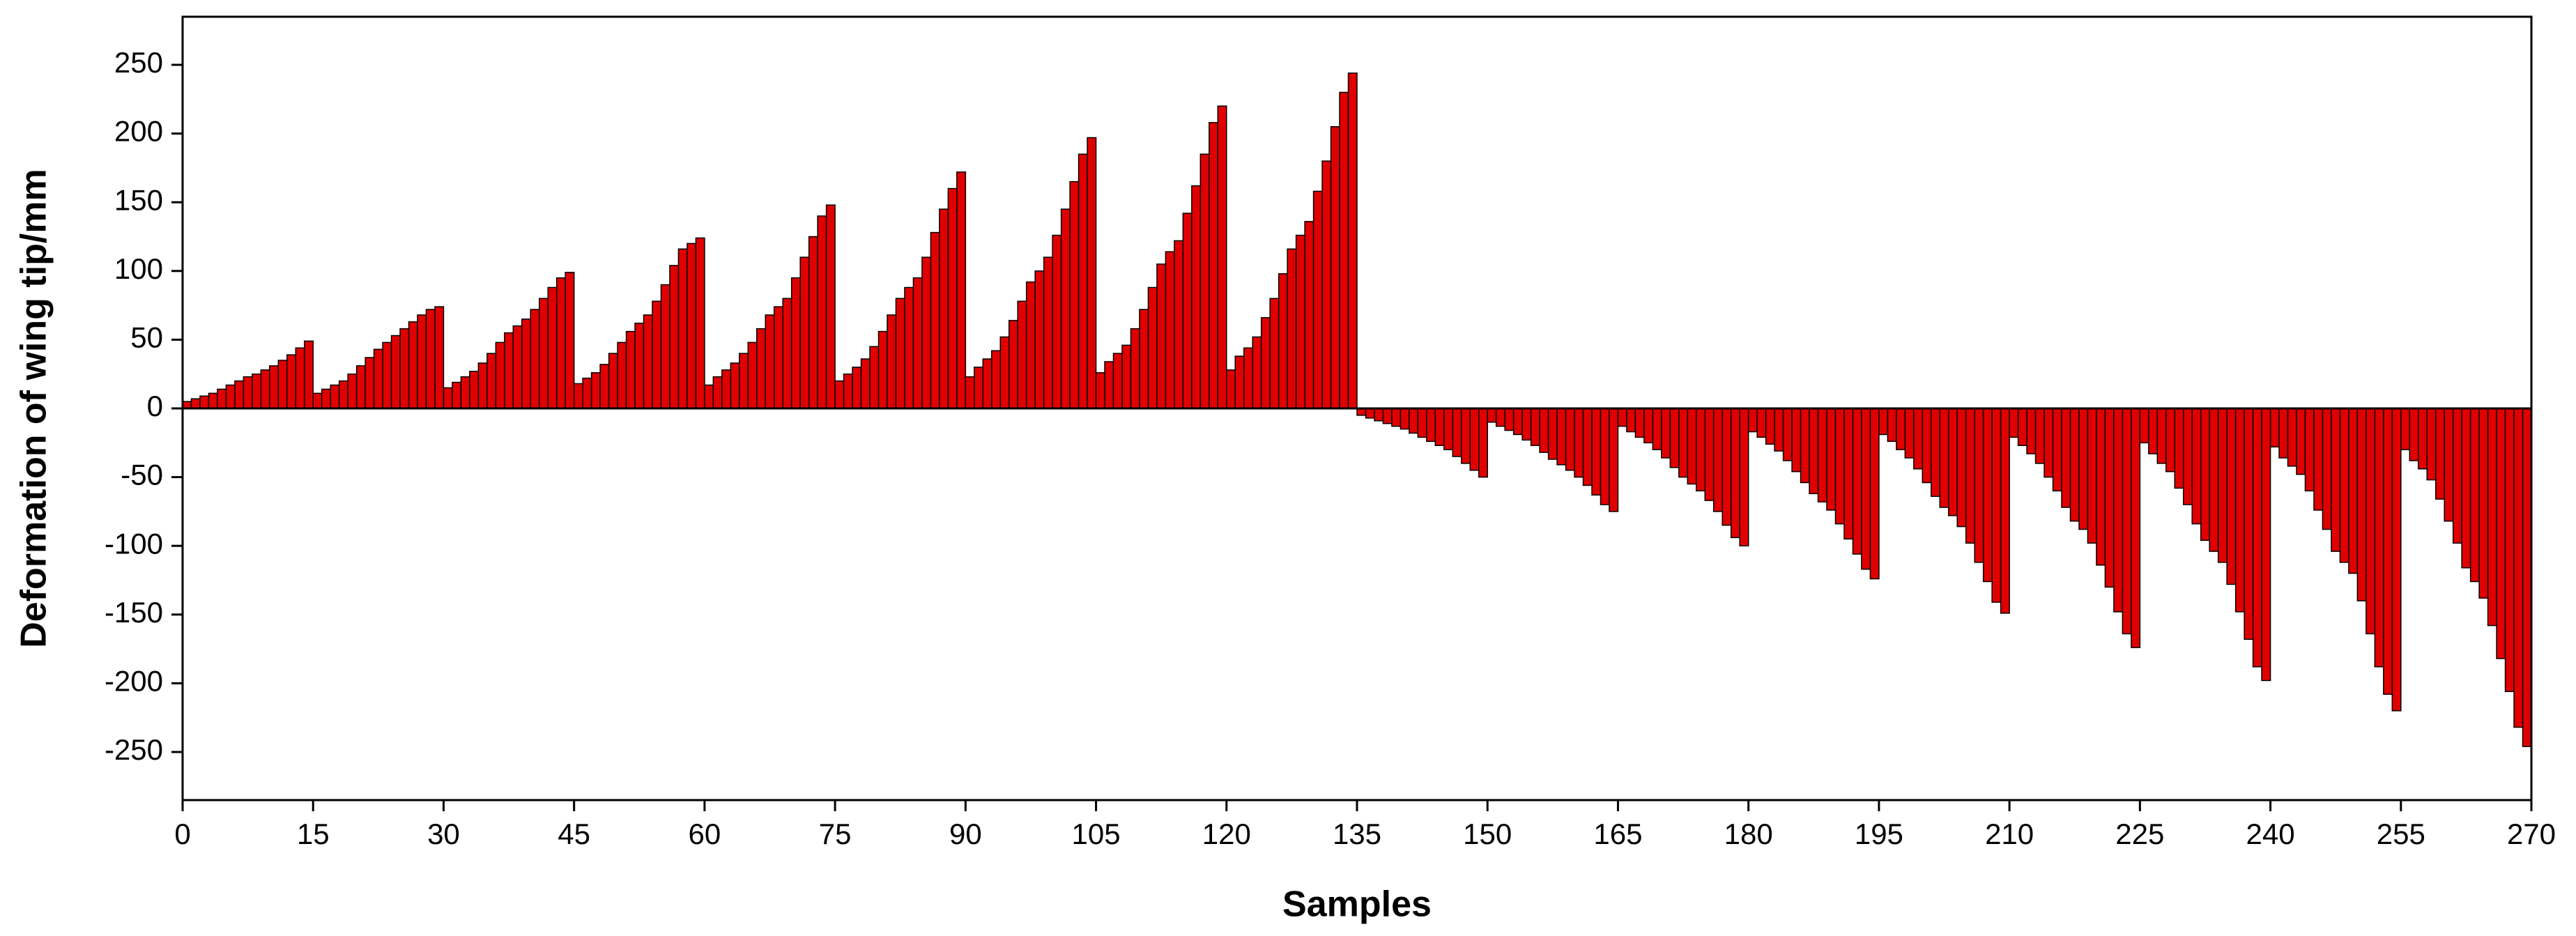 This screenshot has width=2576, height=936. What do you see at coordinates (1357, 834) in the screenshot?
I see `x-tick-label: 135` at bounding box center [1357, 834].